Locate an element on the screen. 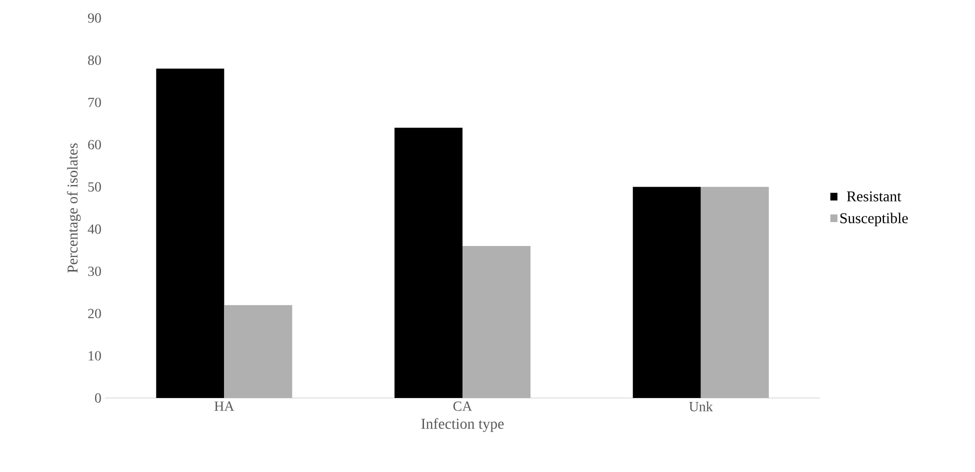 The image size is (975, 472). y-tick-label: 40 is located at coordinates (94, 229).